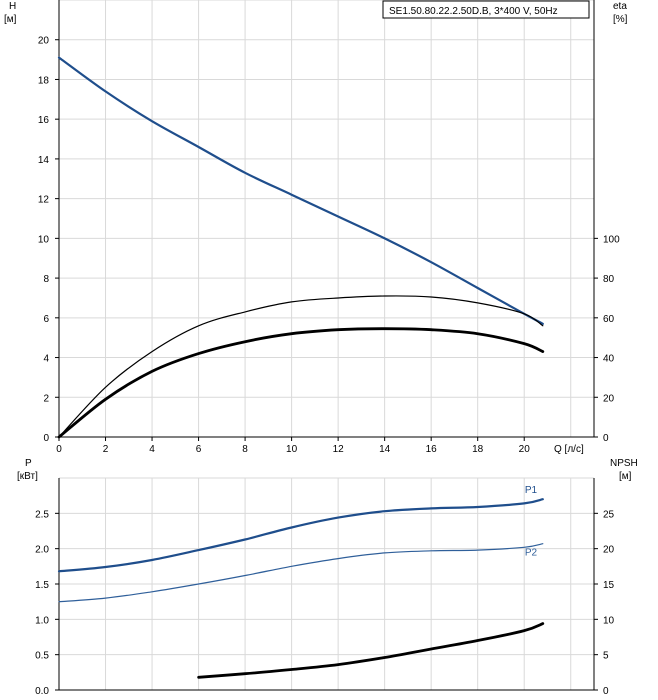  What do you see at coordinates (44, 41) in the screenshot?
I see `h-tick-label: 20` at bounding box center [44, 41].